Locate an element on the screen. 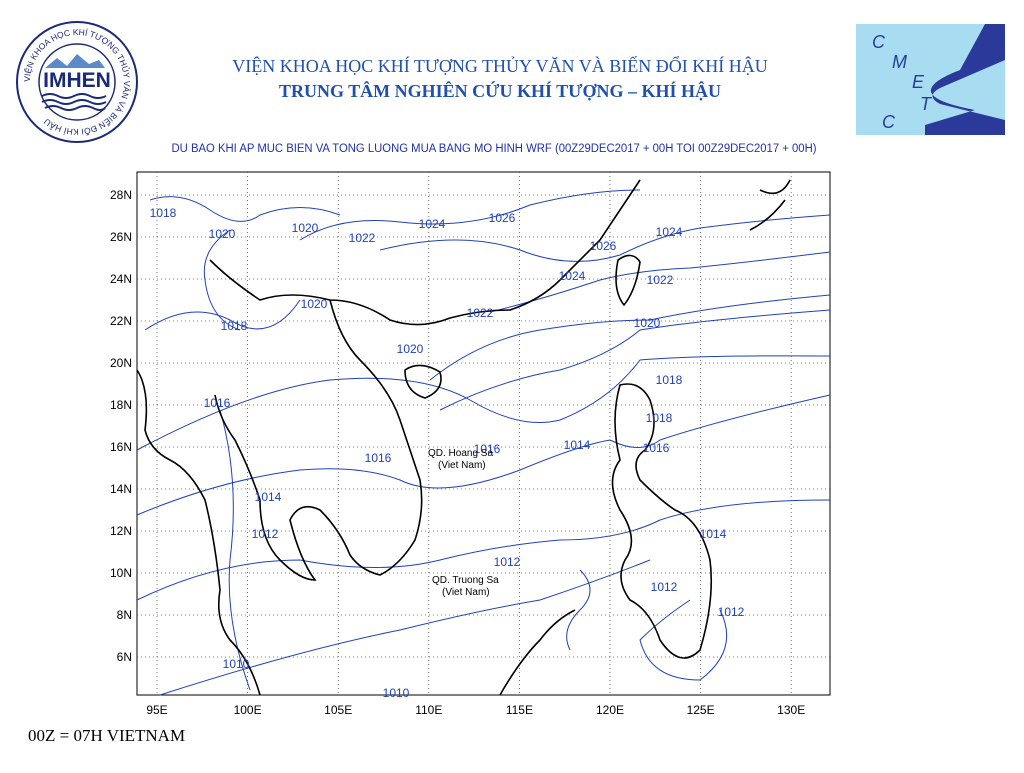 Image resolution: width=1024 pixels, height=773 pixels. lat-label: 6N is located at coordinates (124, 657).